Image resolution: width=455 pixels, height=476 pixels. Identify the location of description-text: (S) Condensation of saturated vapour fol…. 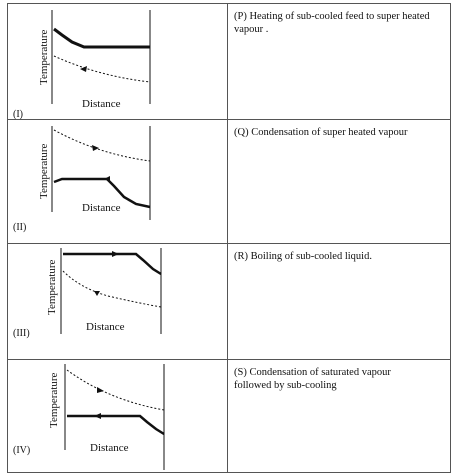
(312, 379).